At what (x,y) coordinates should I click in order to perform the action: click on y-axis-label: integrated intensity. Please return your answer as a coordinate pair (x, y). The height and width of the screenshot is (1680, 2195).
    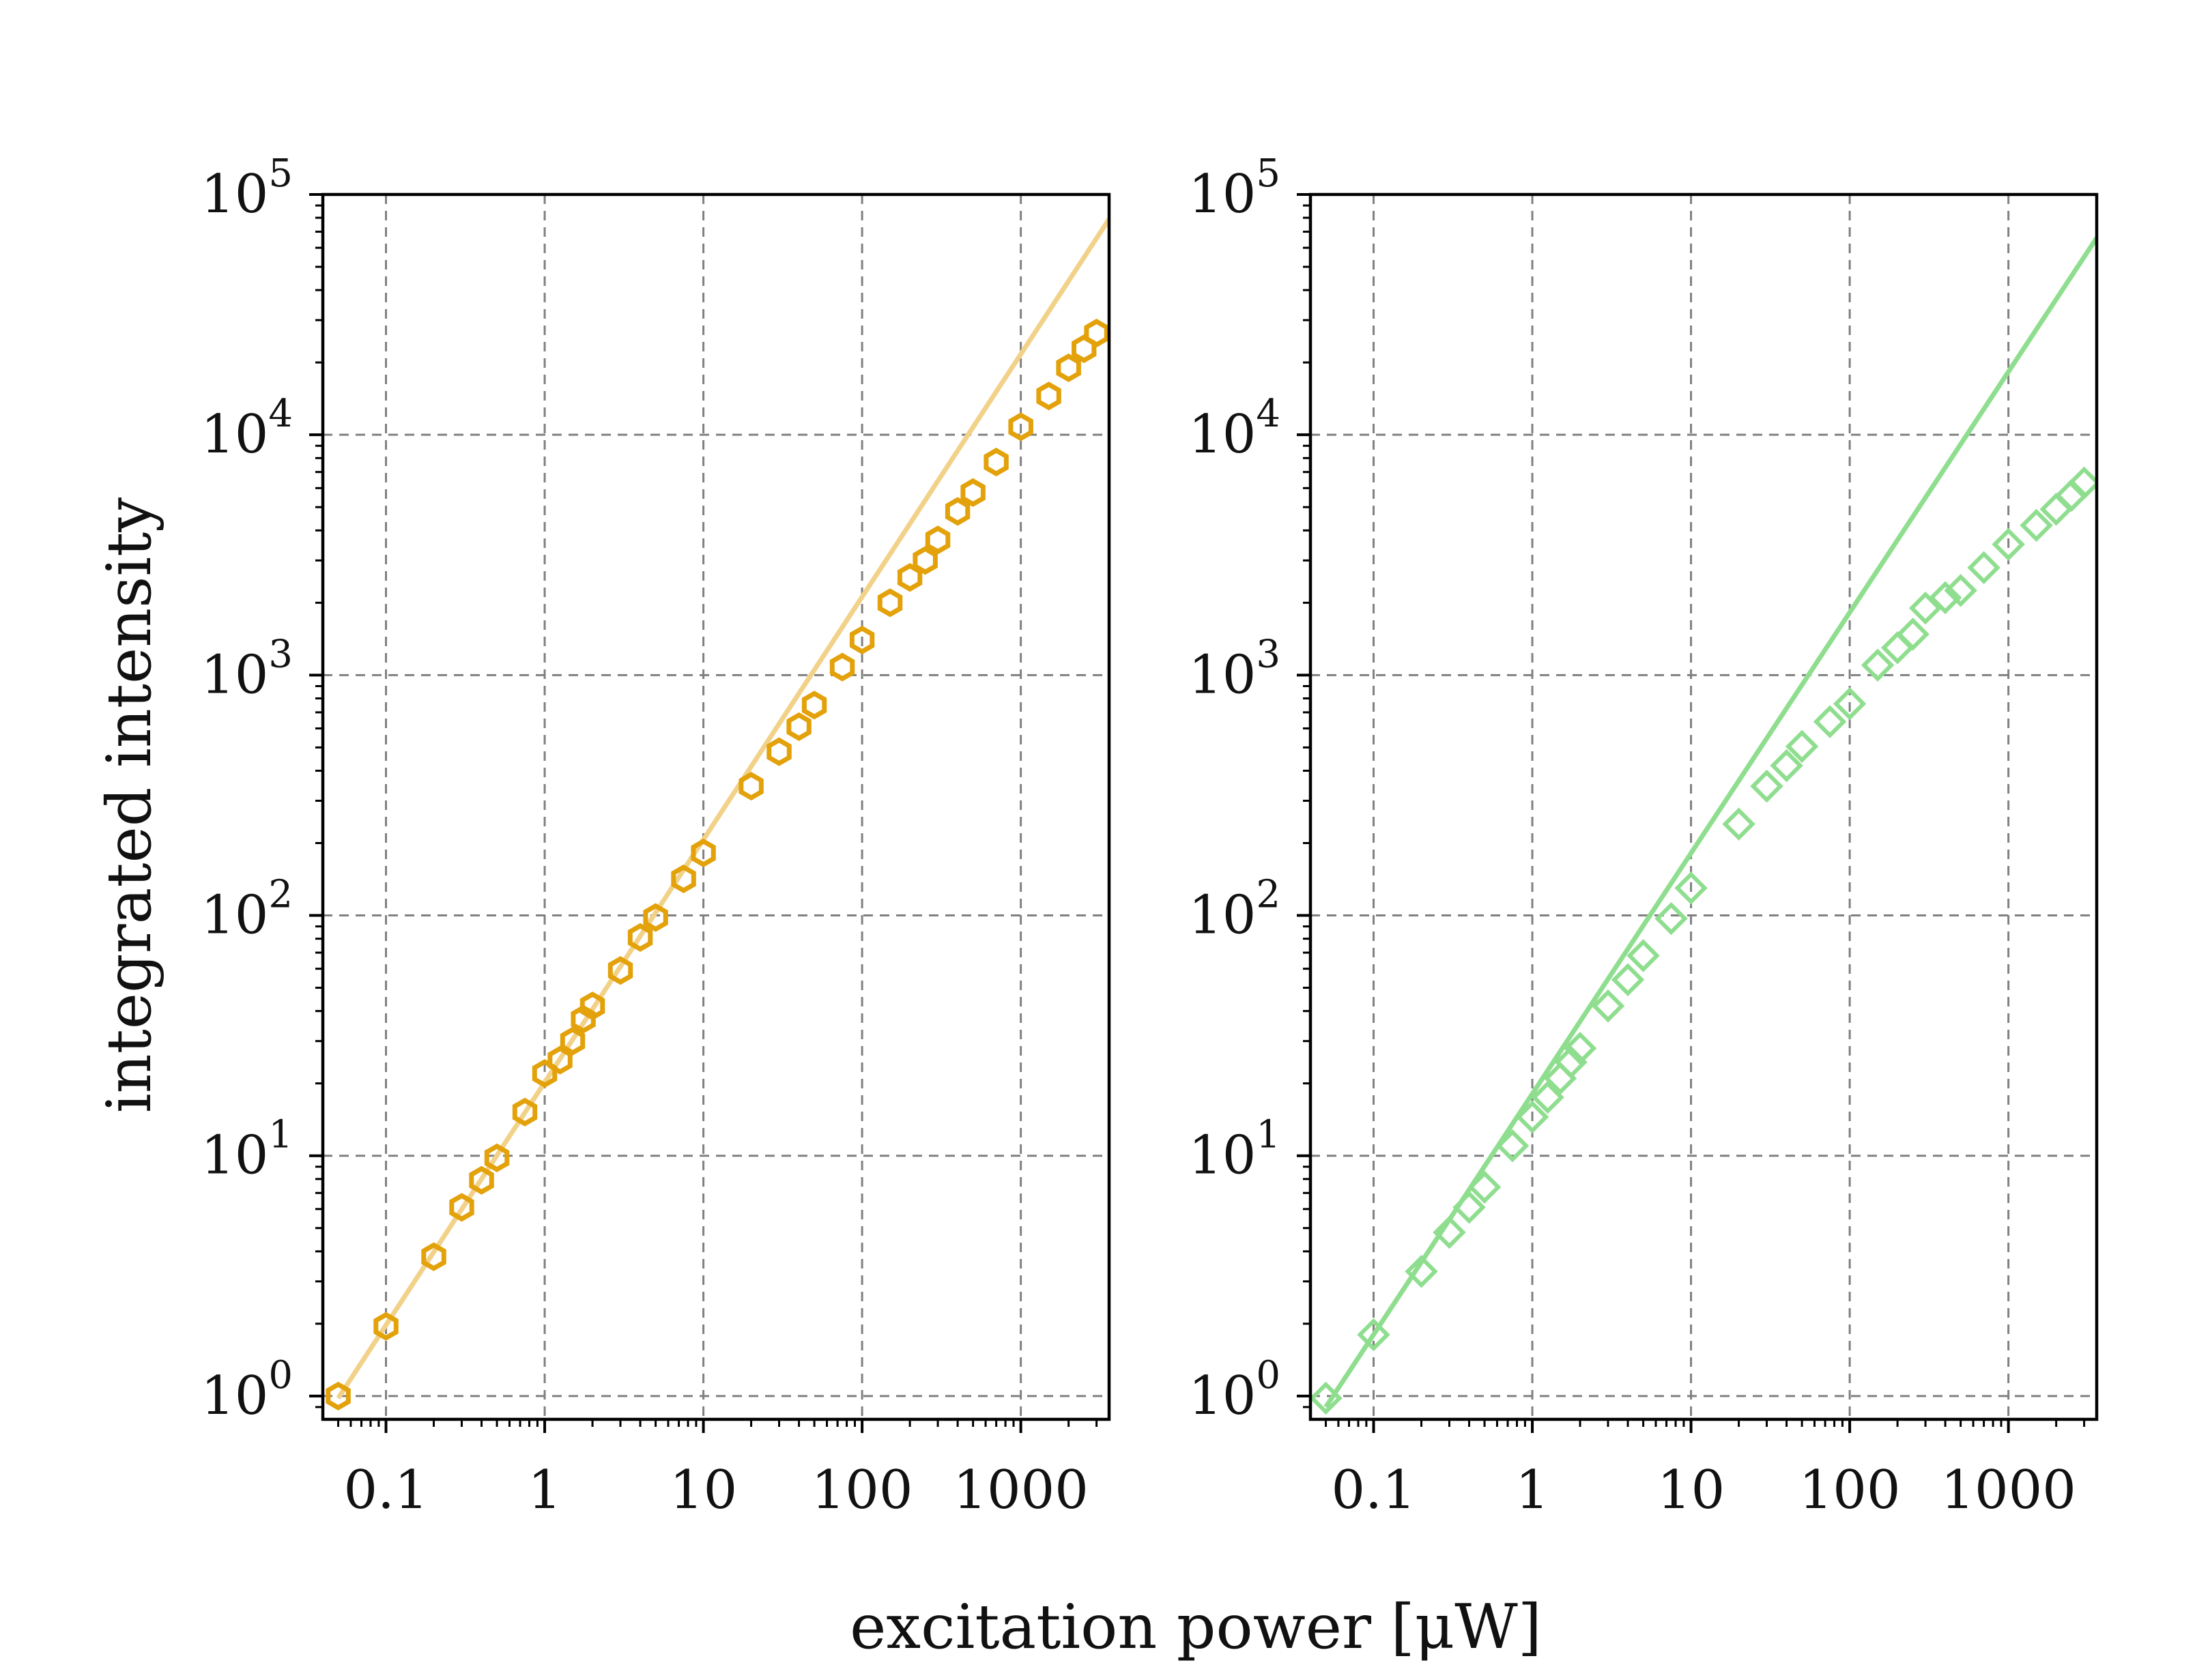
    Looking at the image, I should click on (130, 805).